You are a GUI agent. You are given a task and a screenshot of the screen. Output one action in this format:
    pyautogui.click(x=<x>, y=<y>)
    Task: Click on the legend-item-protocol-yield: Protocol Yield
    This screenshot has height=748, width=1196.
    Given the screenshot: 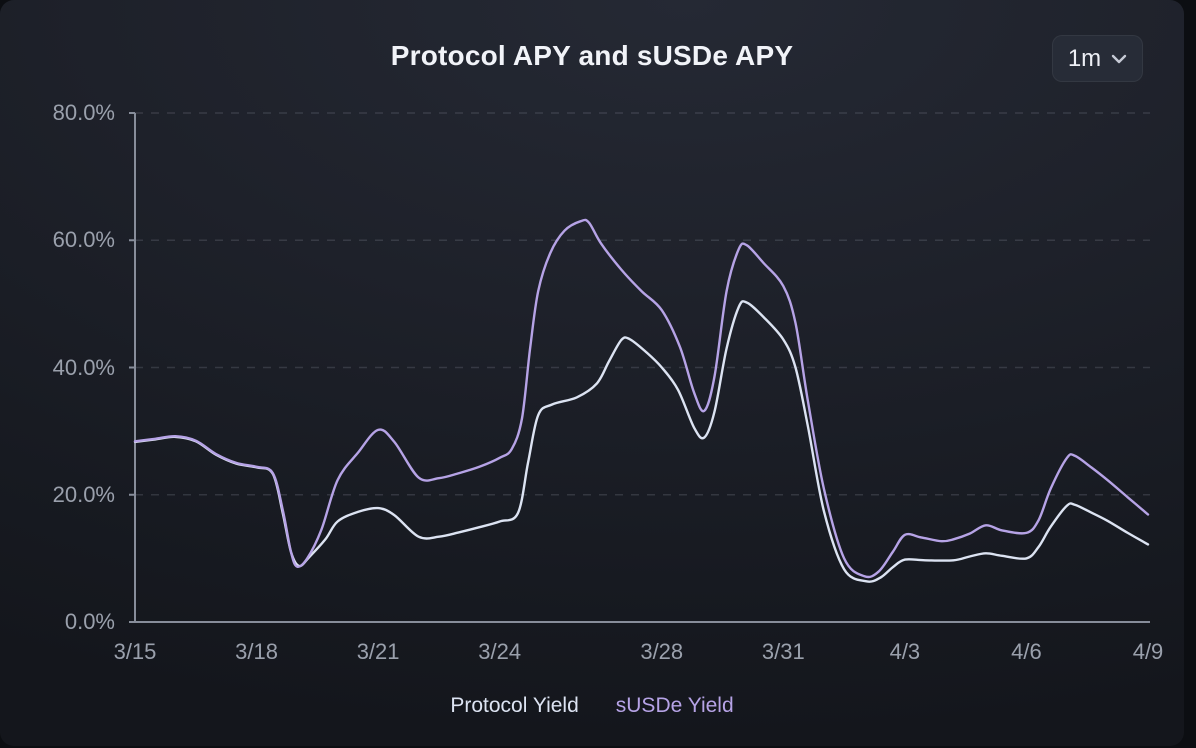 What is the action you would take?
    pyautogui.click(x=514, y=705)
    